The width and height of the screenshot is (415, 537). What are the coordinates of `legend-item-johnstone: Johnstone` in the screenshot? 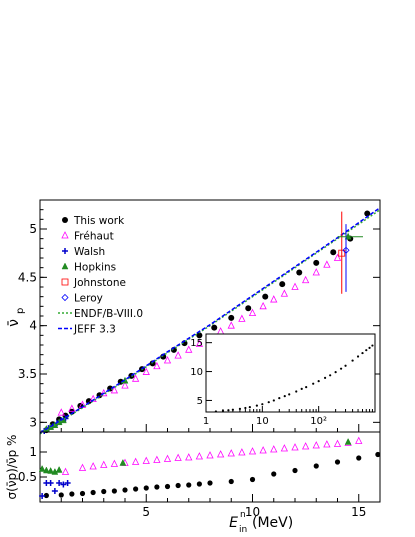 It's located at (93, 283).